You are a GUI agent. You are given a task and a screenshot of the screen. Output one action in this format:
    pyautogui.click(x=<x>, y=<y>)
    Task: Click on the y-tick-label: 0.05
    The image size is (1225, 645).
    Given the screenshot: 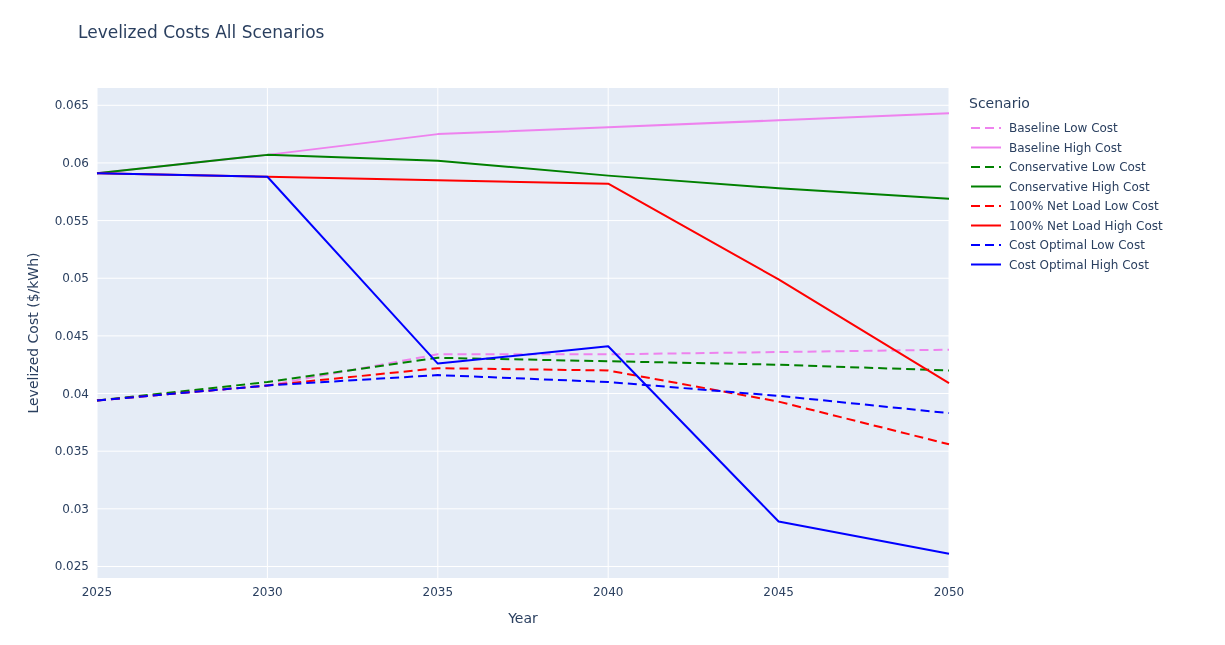 What is the action you would take?
    pyautogui.click(x=75, y=278)
    